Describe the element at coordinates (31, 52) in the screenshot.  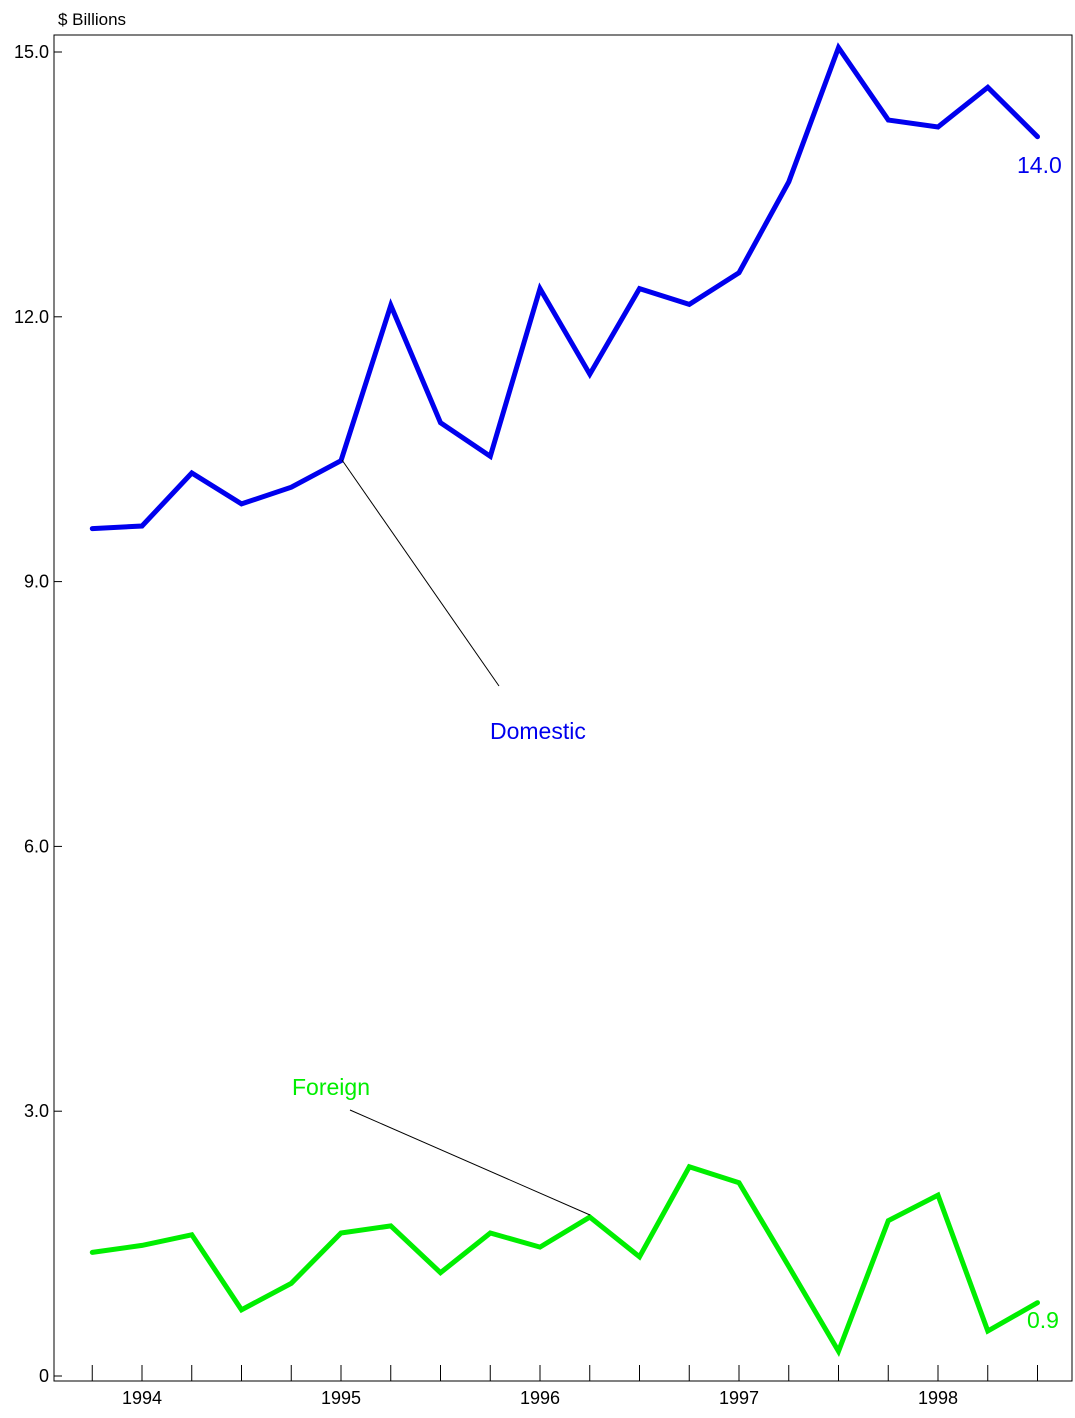
I see `y-tick-label: 15.0` at that location.